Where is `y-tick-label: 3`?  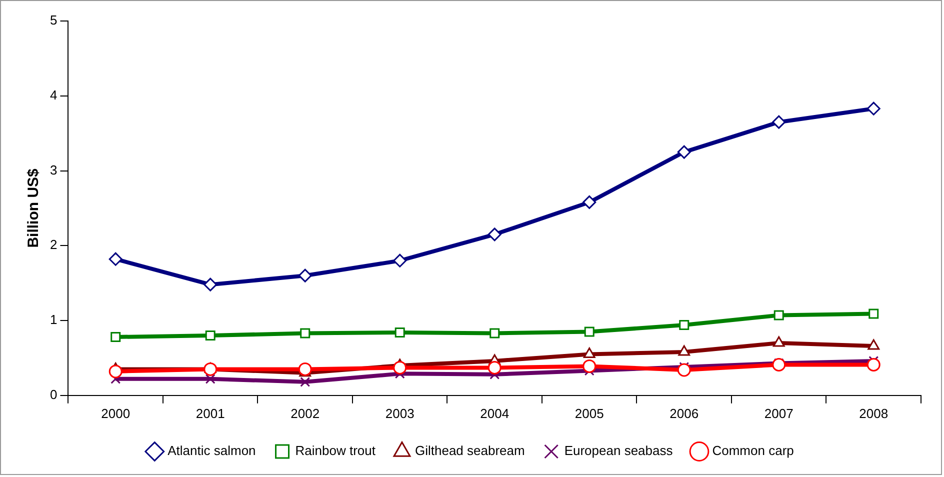 y-tick-label: 3 is located at coordinates (54, 170).